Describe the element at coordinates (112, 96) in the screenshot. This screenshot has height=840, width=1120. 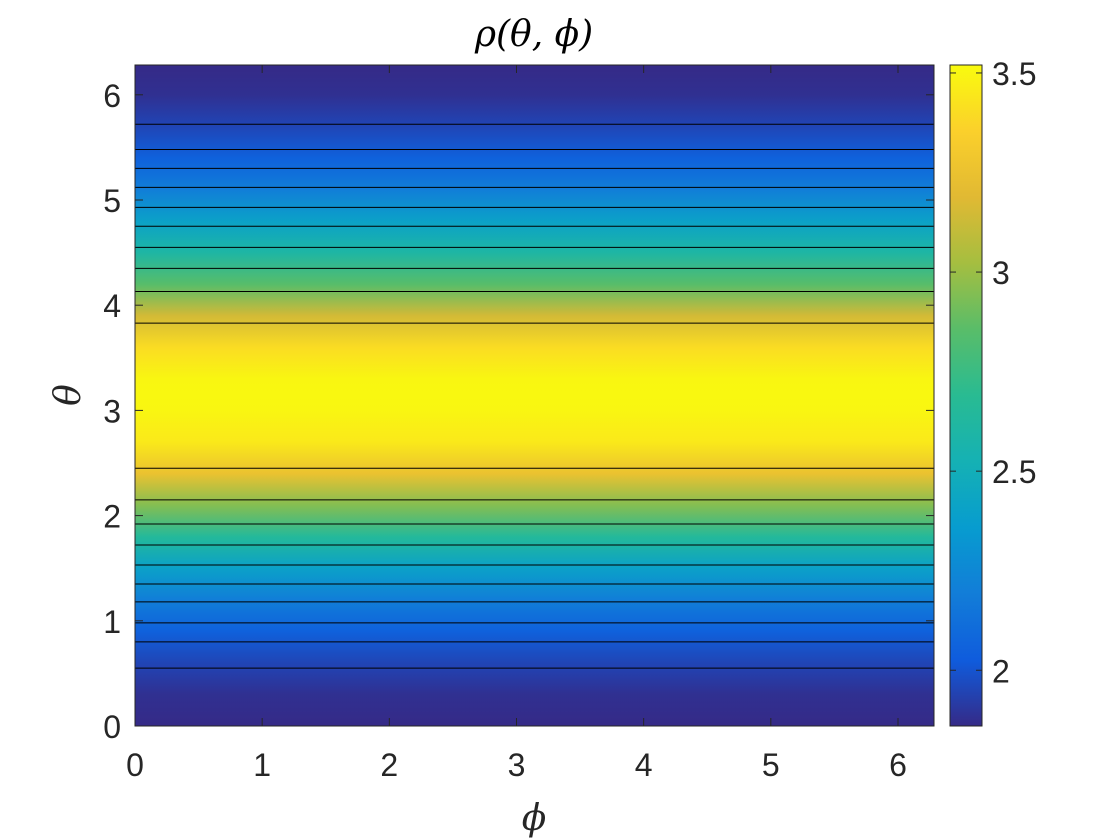
I see `y-tick-label: 6` at that location.